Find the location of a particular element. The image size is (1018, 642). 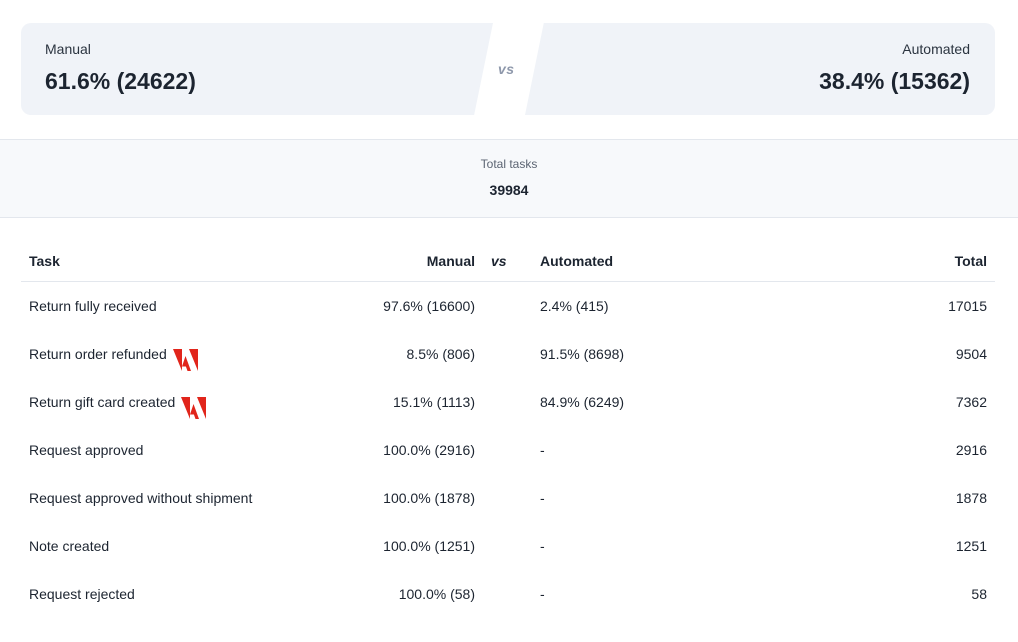

total-cell: 9504 is located at coordinates (971, 354).